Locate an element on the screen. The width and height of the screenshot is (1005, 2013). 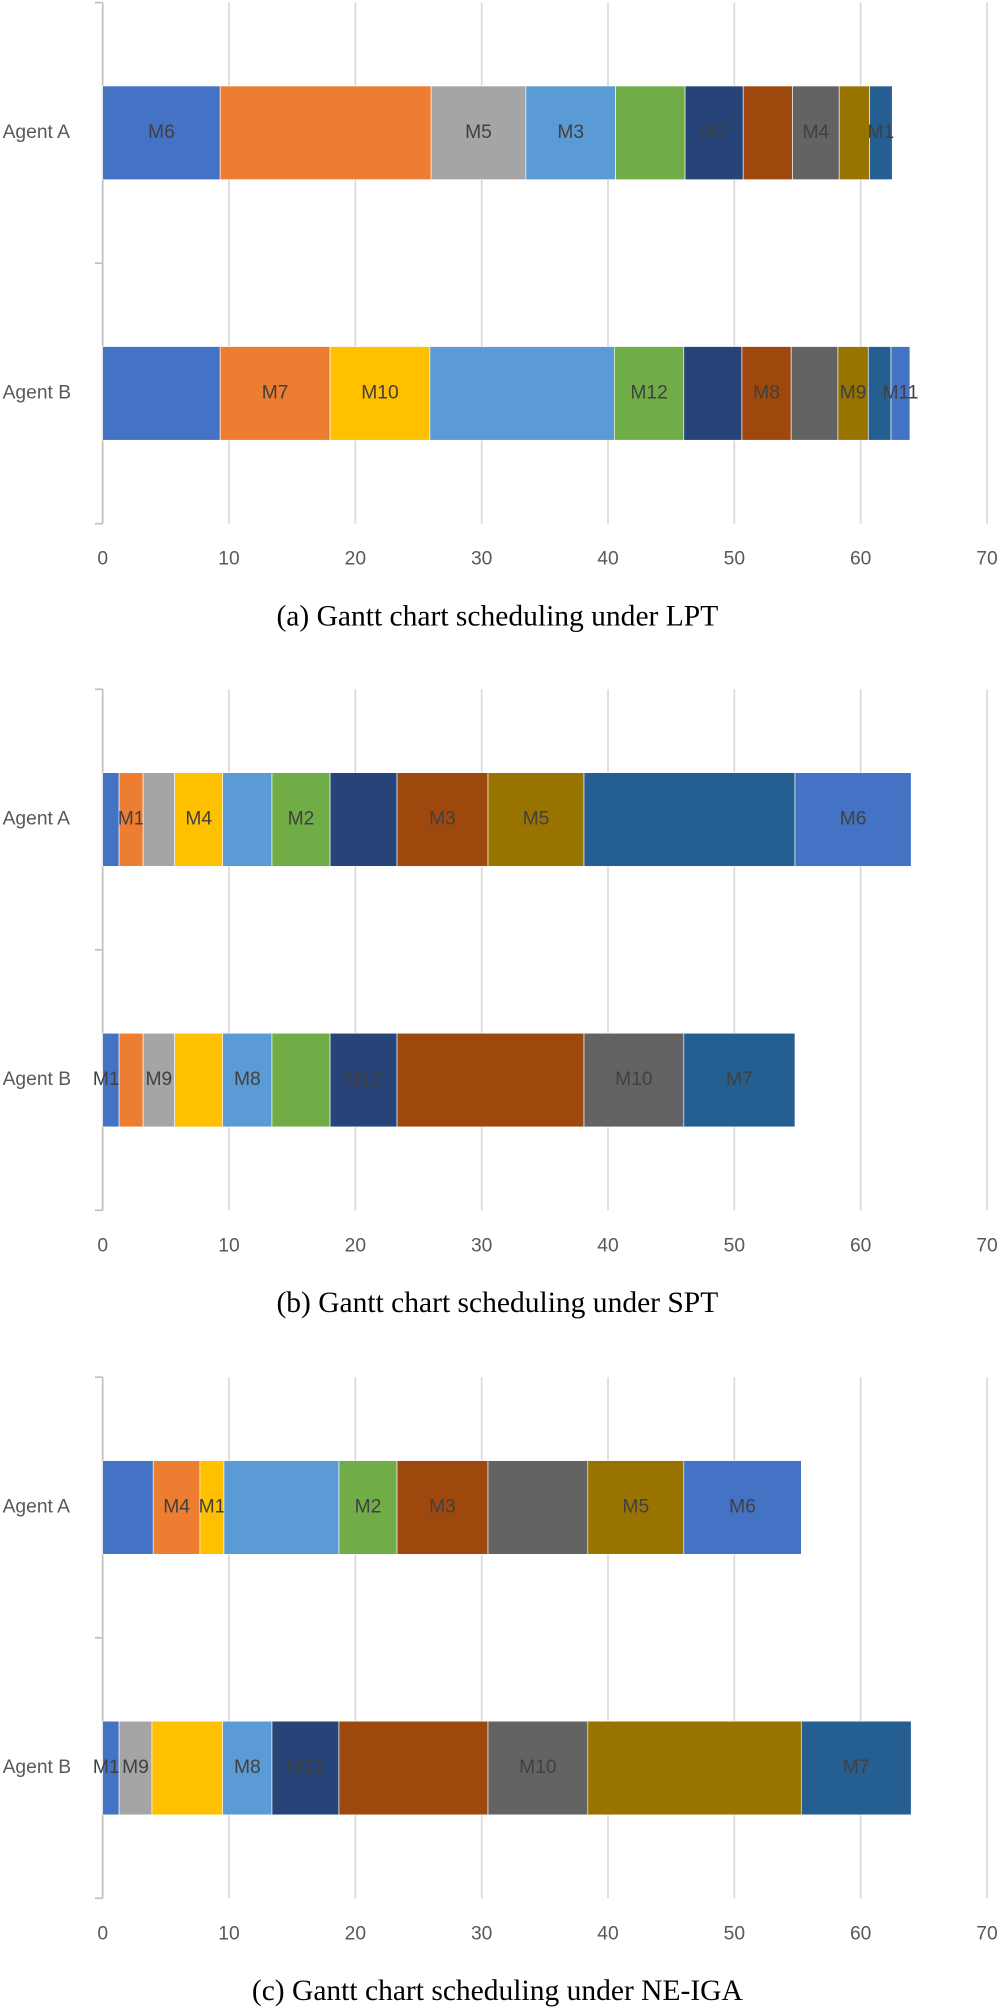
x-tick-label: 50 is located at coordinates (734, 1933).